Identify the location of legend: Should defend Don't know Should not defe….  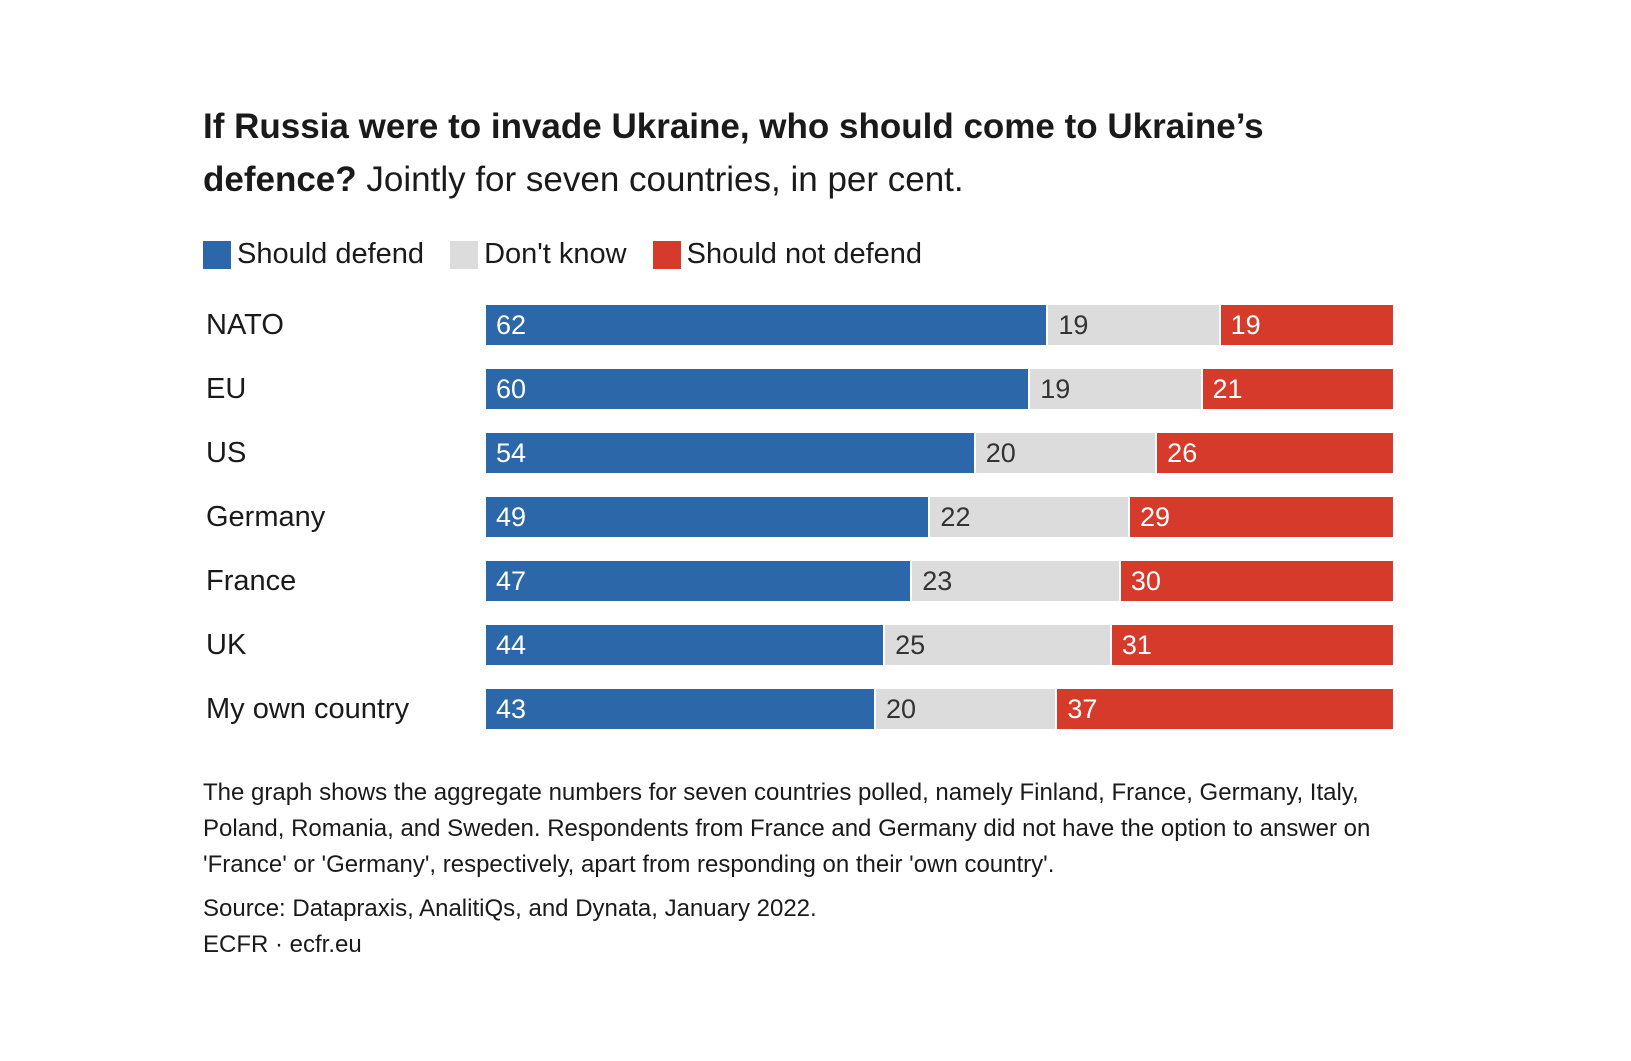
(575, 254).